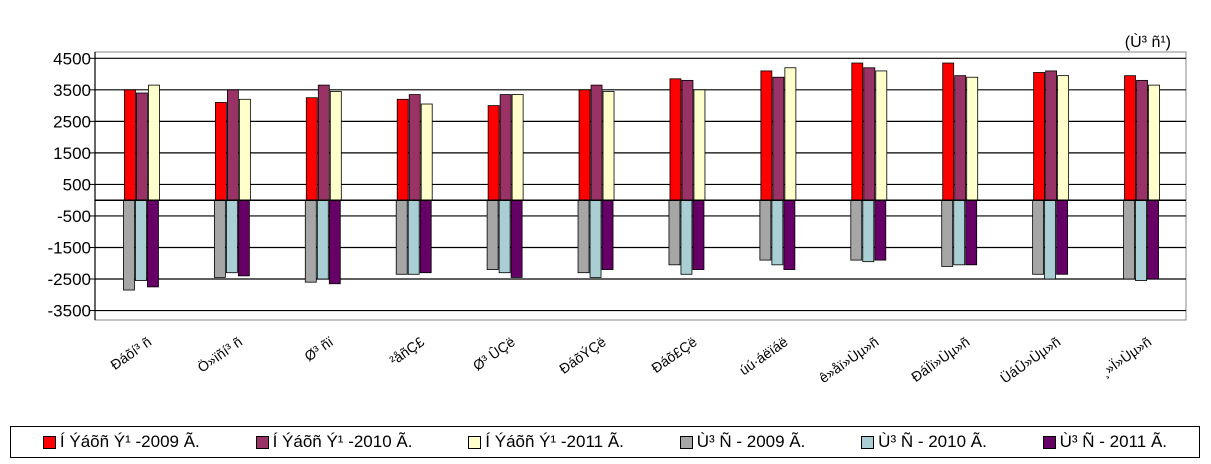 The width and height of the screenshot is (1211, 464). What do you see at coordinates (849, 359) in the screenshot?
I see `category-label: ê»åï»Ùµ»ñ` at bounding box center [849, 359].